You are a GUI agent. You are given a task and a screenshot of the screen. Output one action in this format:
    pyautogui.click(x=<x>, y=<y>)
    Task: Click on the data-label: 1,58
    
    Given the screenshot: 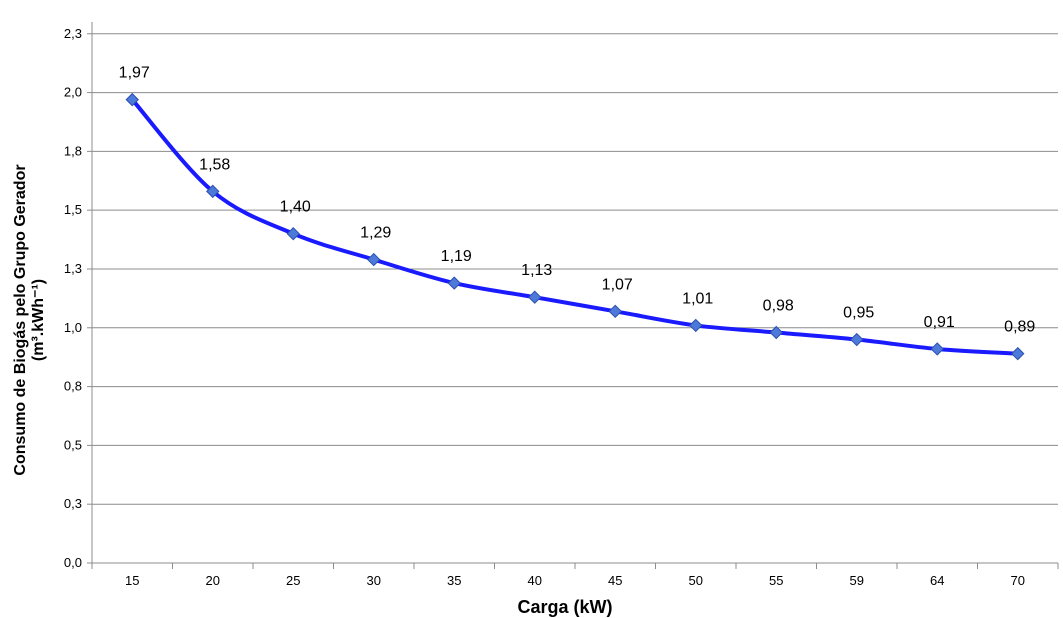 What is the action you would take?
    pyautogui.click(x=214, y=164)
    